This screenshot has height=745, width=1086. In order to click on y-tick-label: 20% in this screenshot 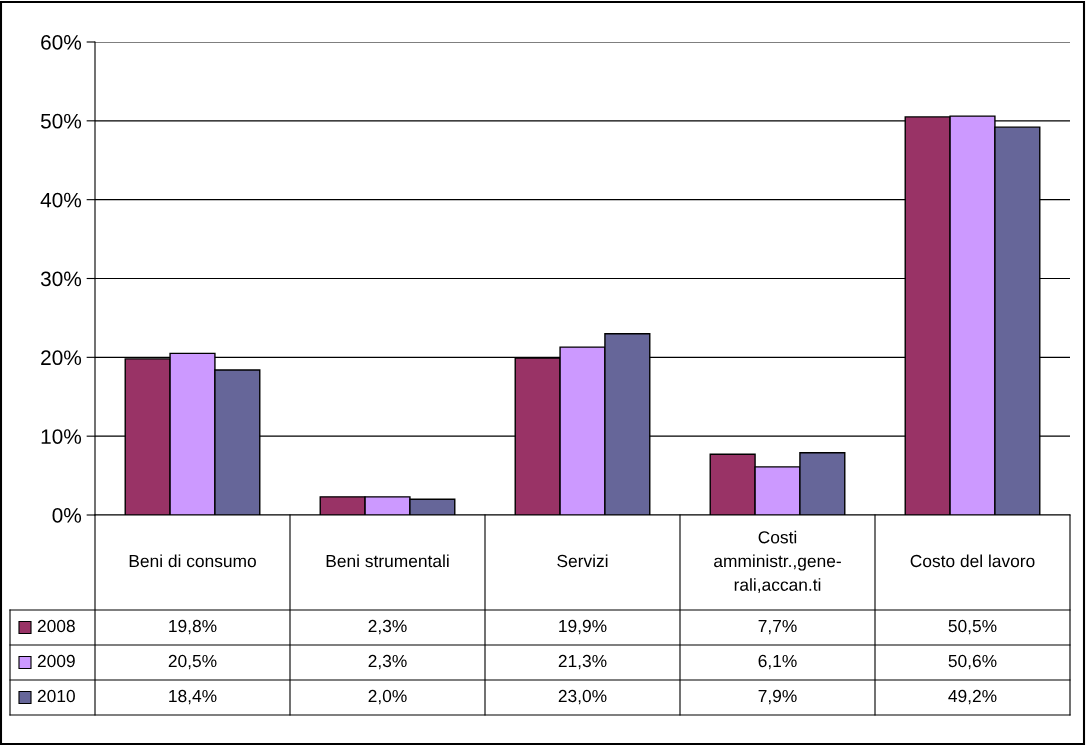, I will do `click(61, 358)`.